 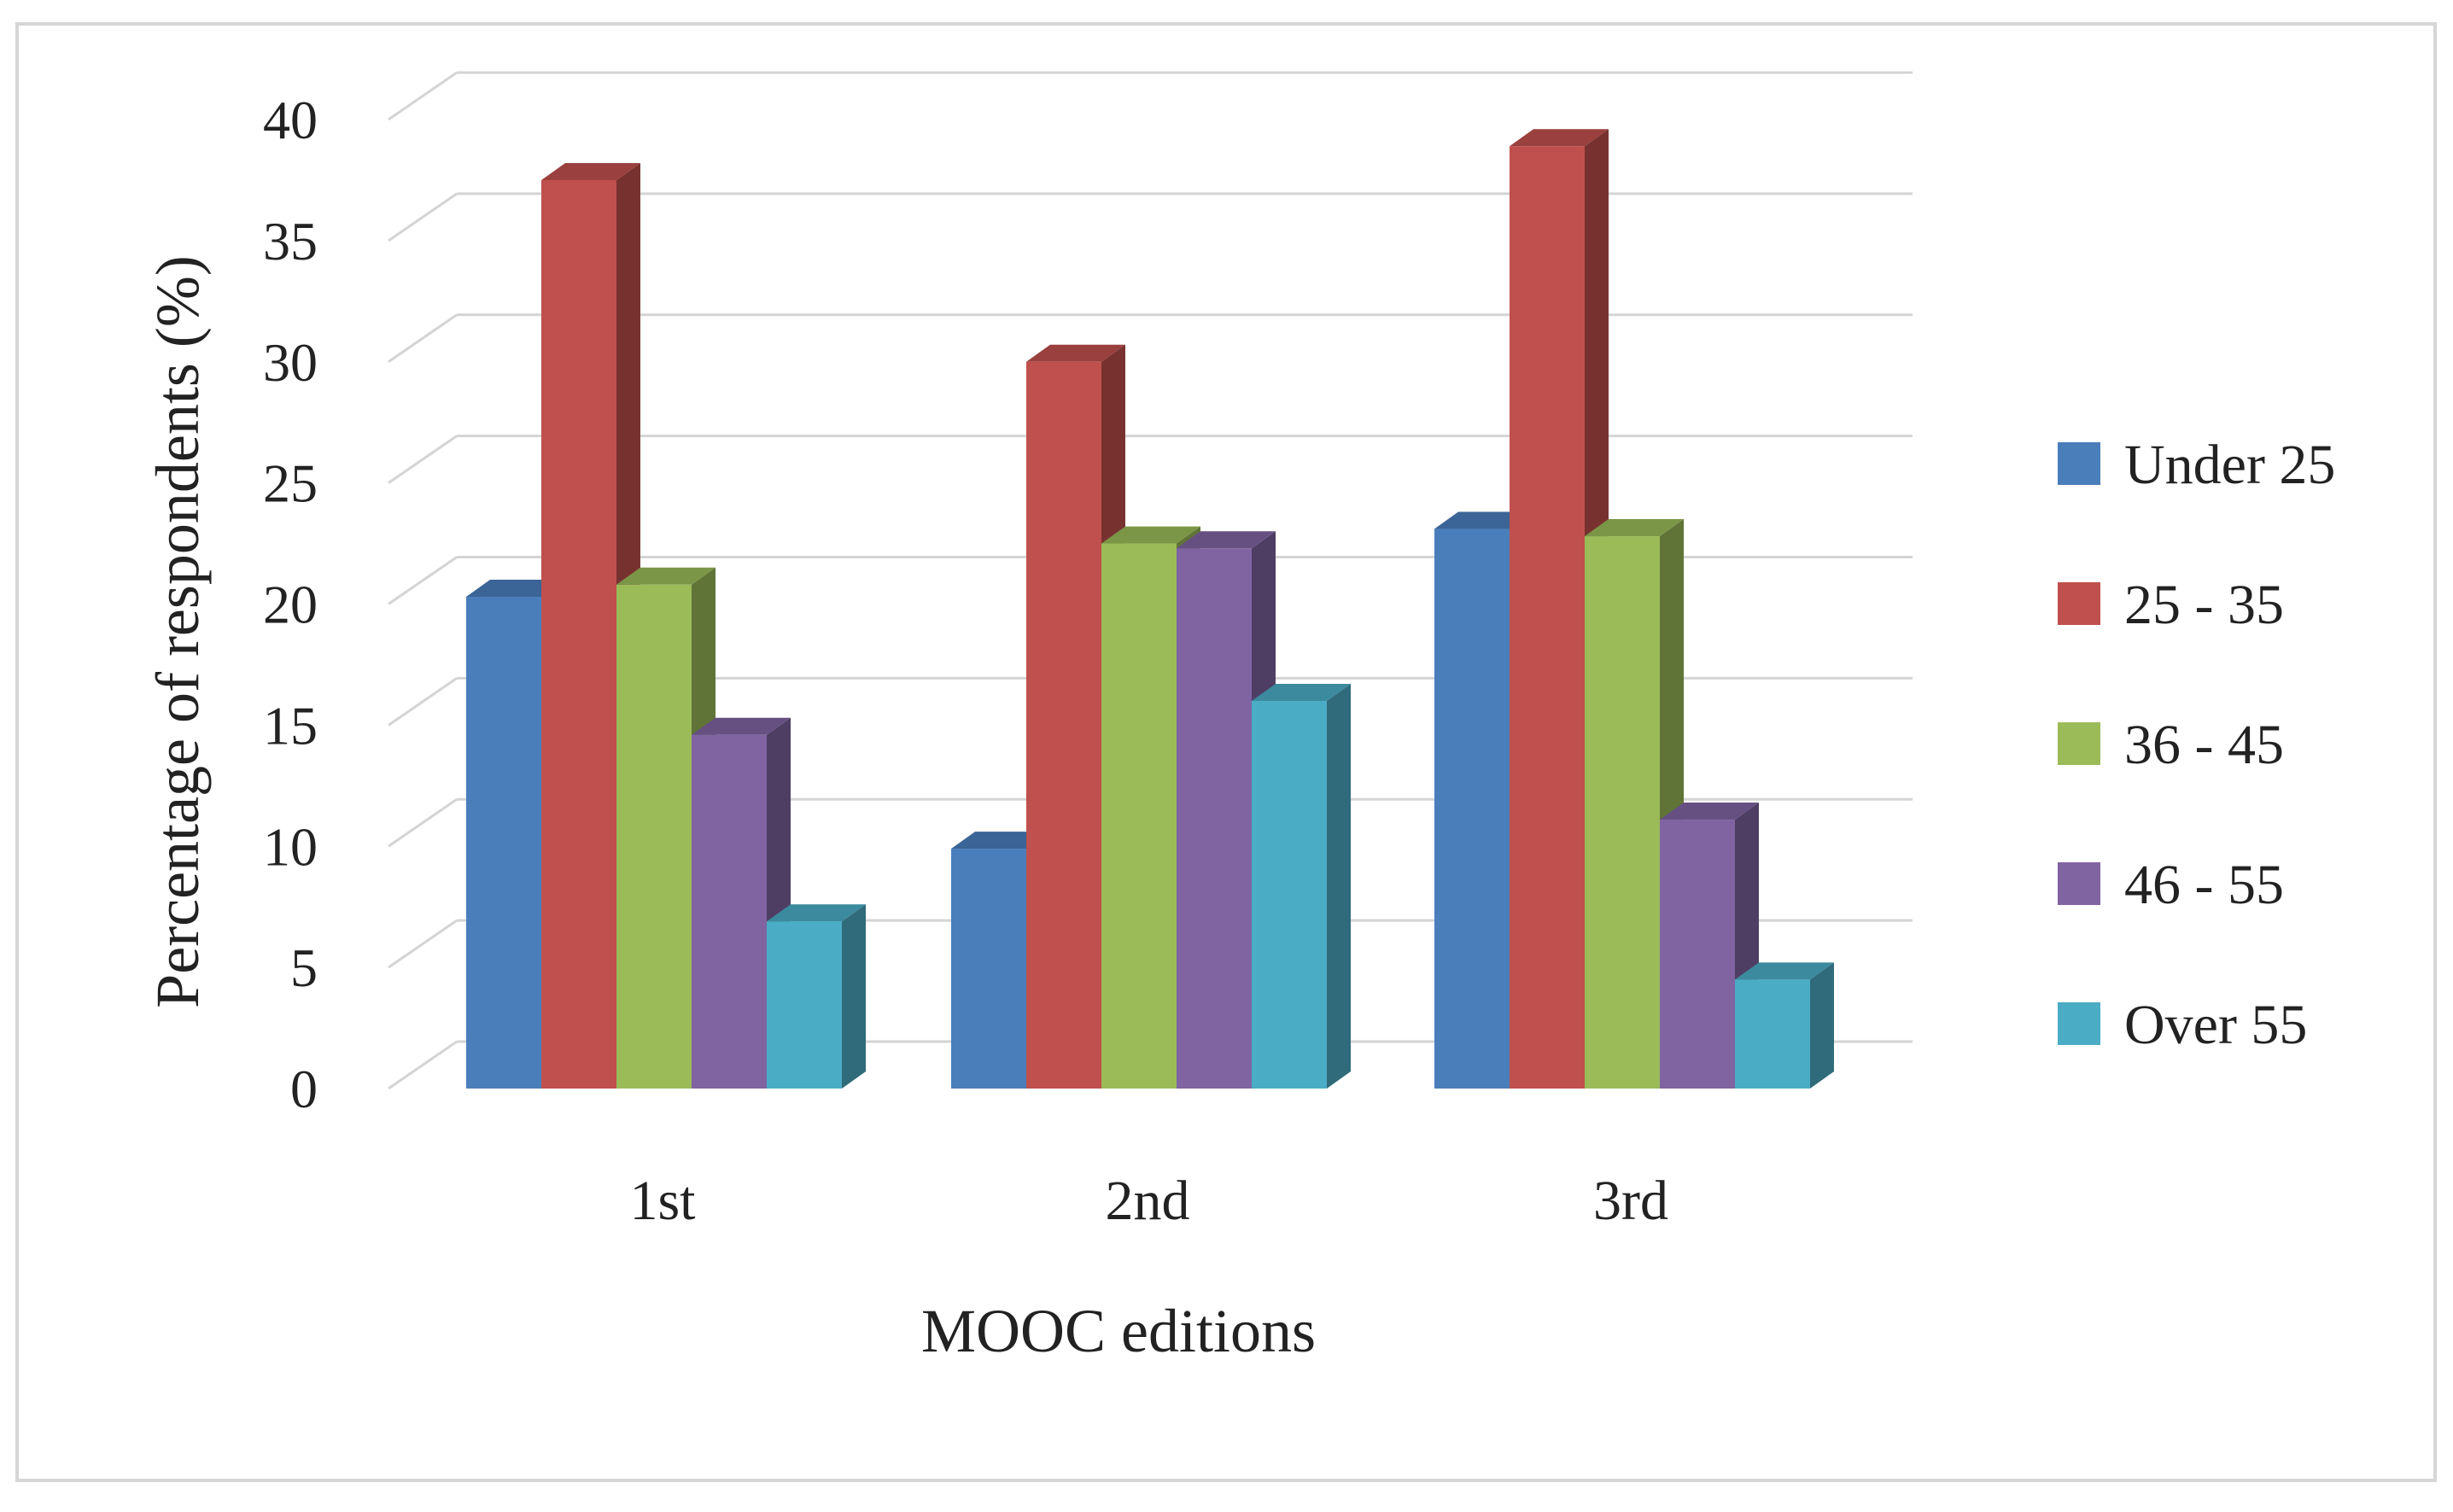 I want to click on y-tick-label: 0, so click(x=304, y=1089).